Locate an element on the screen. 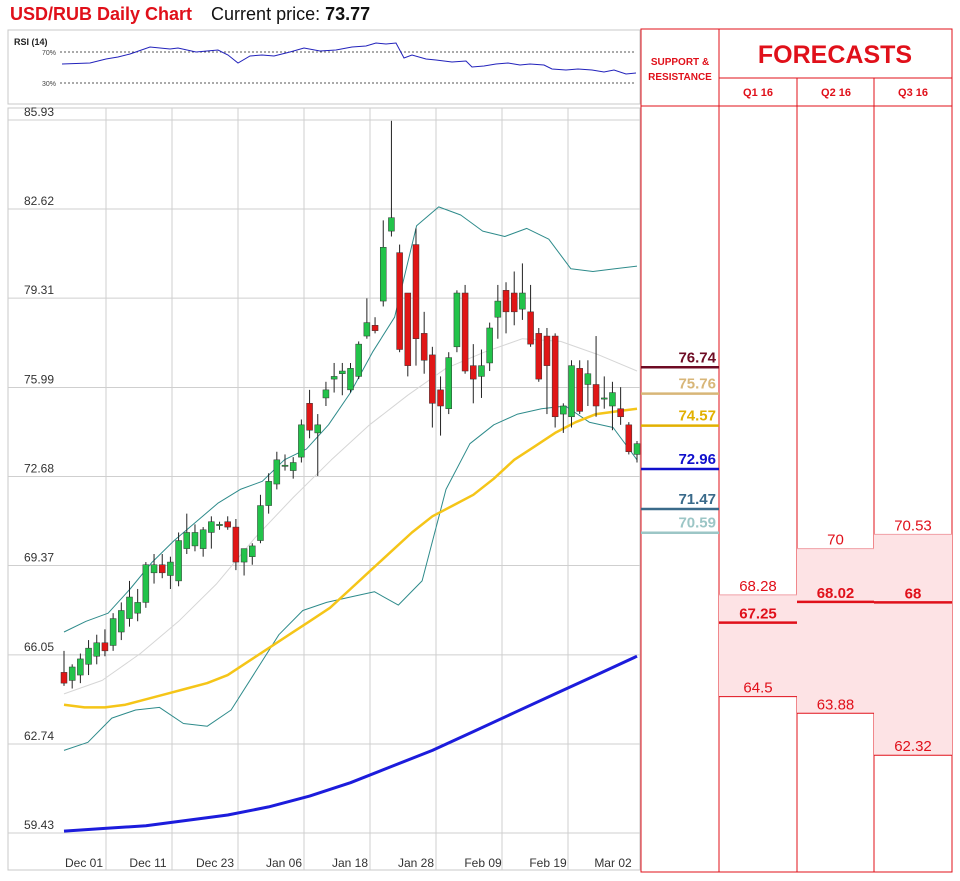 The image size is (960, 881). y-tick-label: 82.62 is located at coordinates (39, 201).